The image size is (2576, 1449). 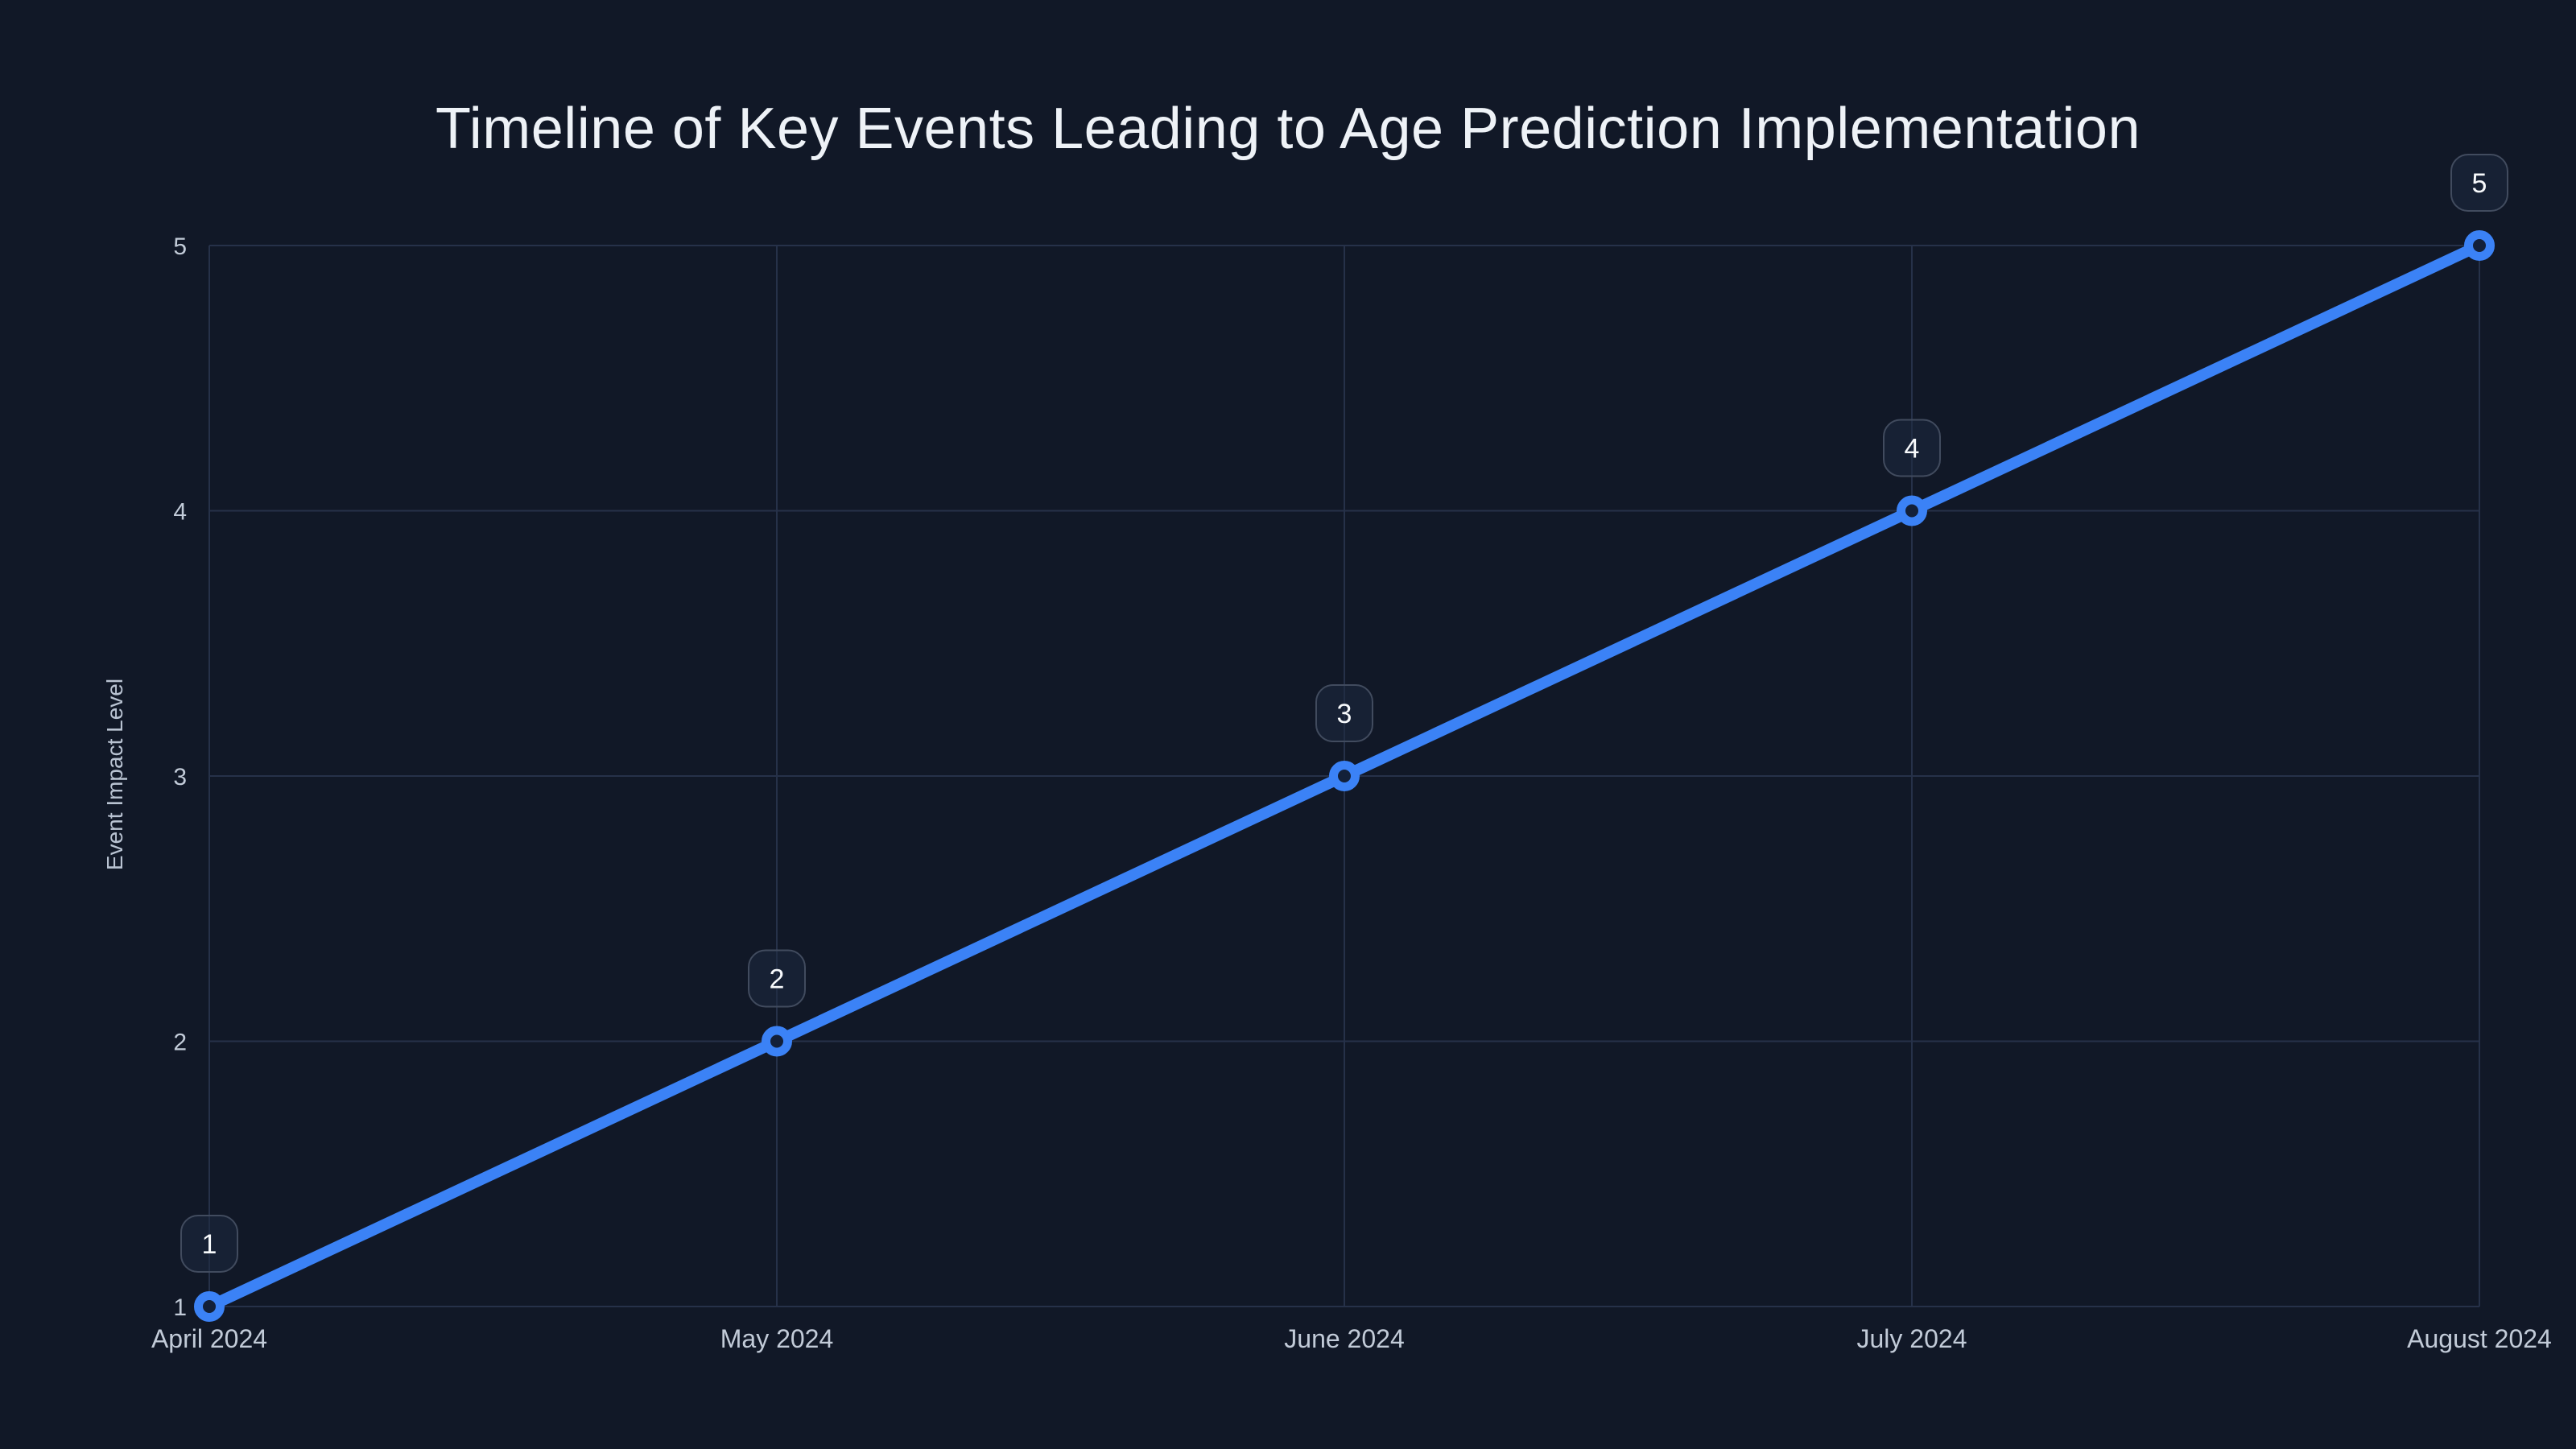 I want to click on point-label-text: 2, so click(x=777, y=979).